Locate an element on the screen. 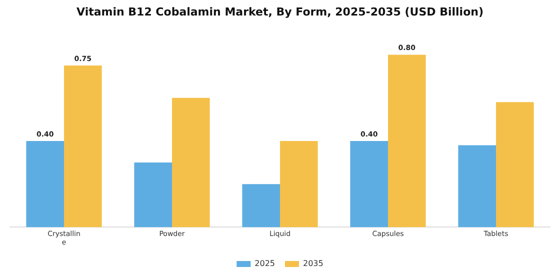 The image size is (560, 280). legend-label: 2025 is located at coordinates (264, 263).